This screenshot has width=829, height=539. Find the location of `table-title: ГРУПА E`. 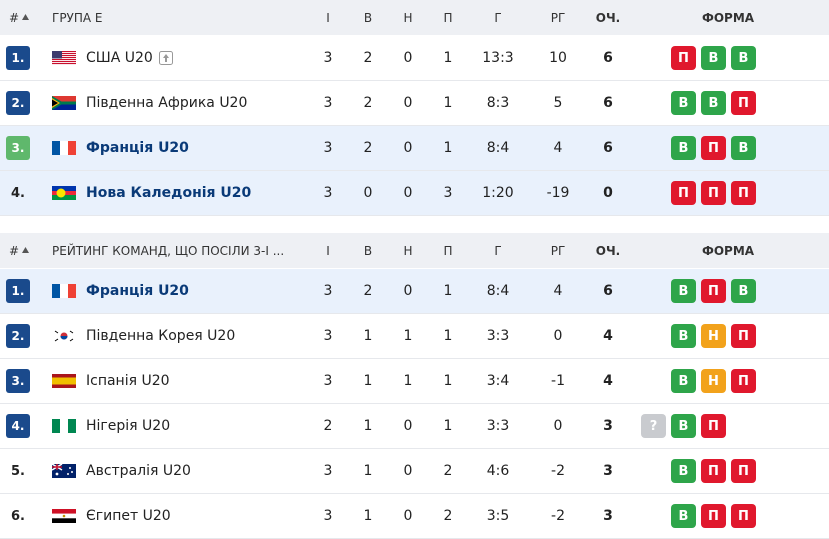

table-title: ГРУПА E is located at coordinates (77, 17).